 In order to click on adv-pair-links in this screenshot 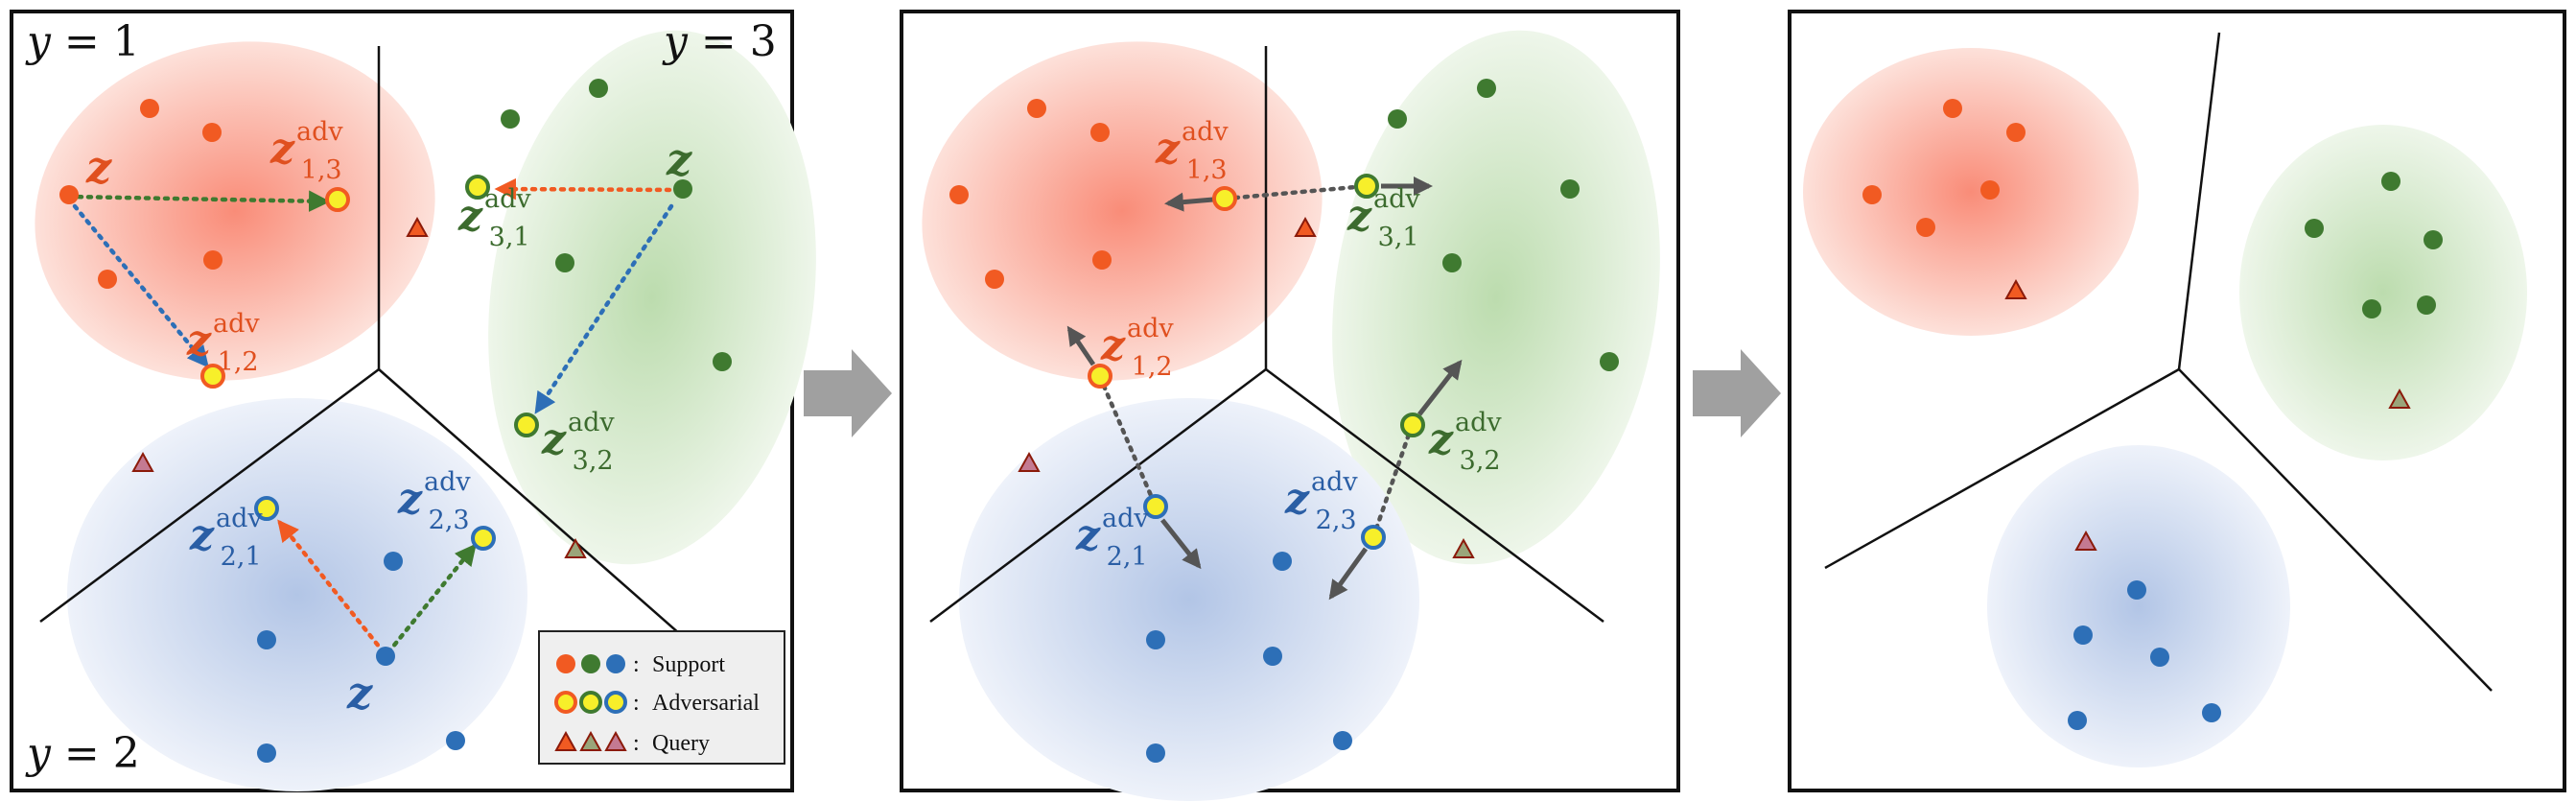, I will do `click(1256, 361)`.